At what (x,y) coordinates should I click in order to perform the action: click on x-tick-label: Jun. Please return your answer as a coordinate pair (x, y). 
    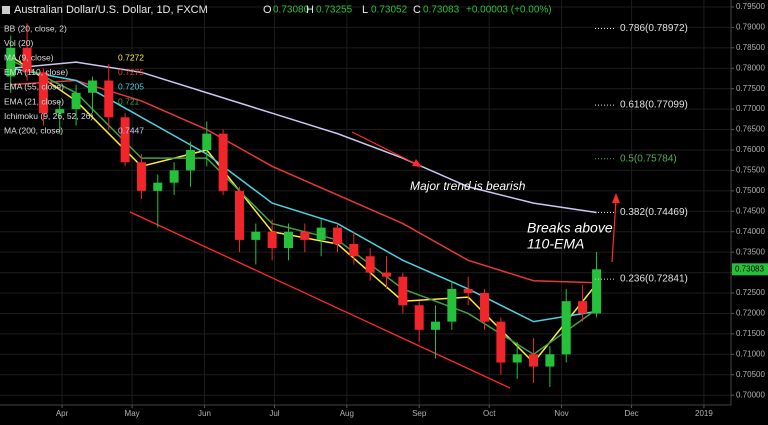
    Looking at the image, I should click on (204, 413).